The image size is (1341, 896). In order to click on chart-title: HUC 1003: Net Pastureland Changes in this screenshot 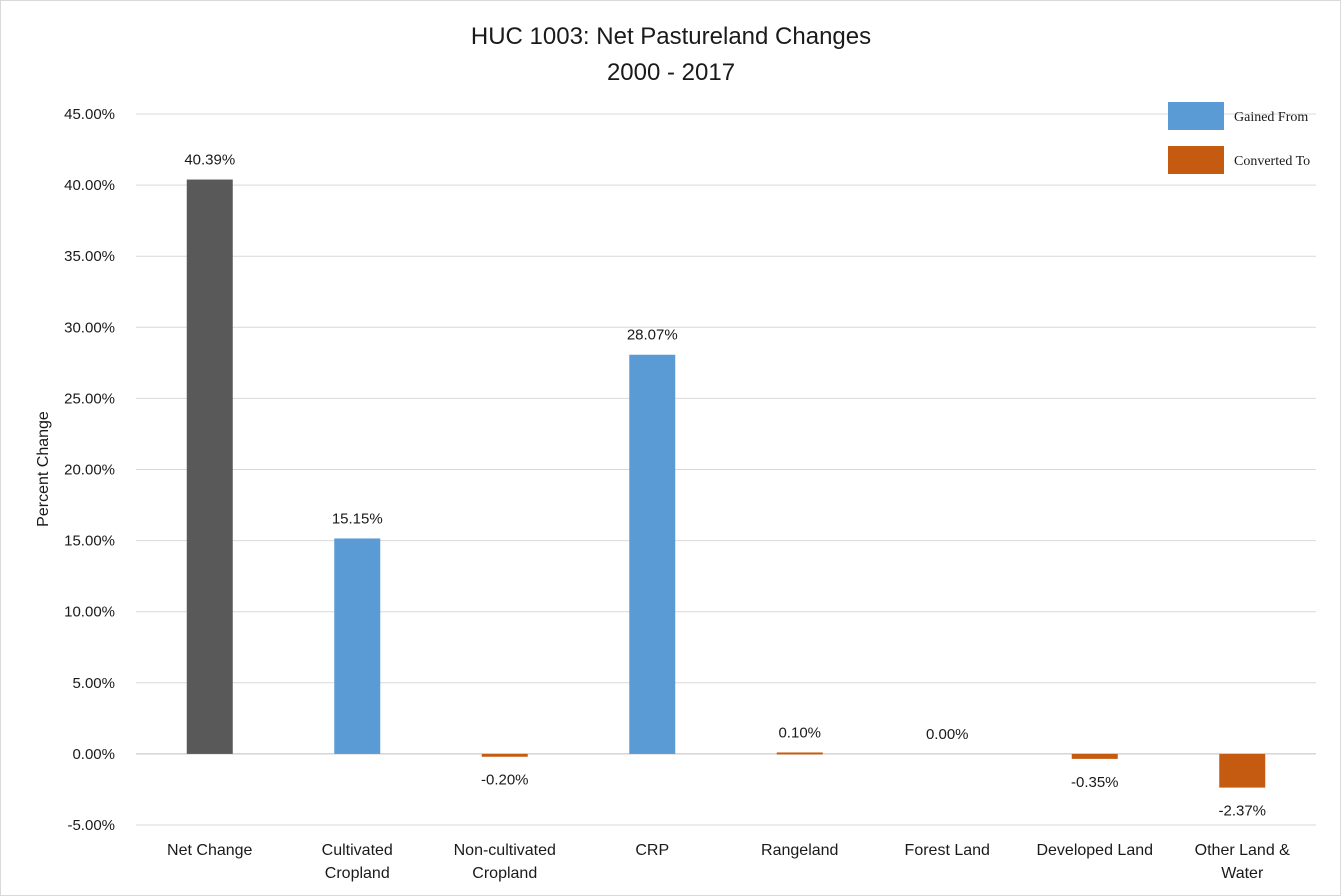, I will do `click(671, 36)`.